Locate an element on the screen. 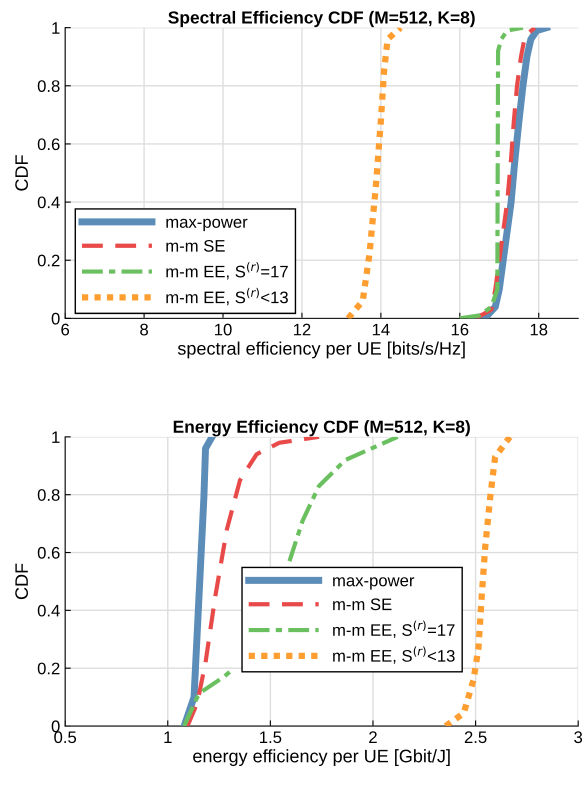  x-tick-label: 0.5 is located at coordinates (65, 737).